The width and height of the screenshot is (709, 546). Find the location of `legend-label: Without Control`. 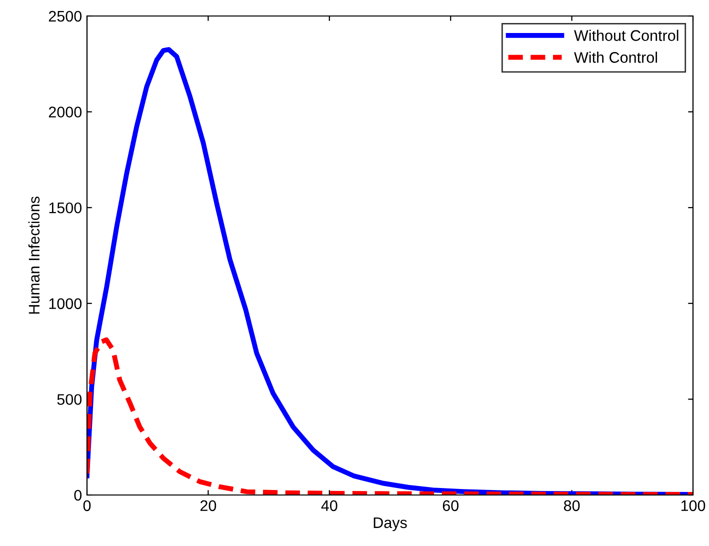

legend-label: Without Control is located at coordinates (626, 35).